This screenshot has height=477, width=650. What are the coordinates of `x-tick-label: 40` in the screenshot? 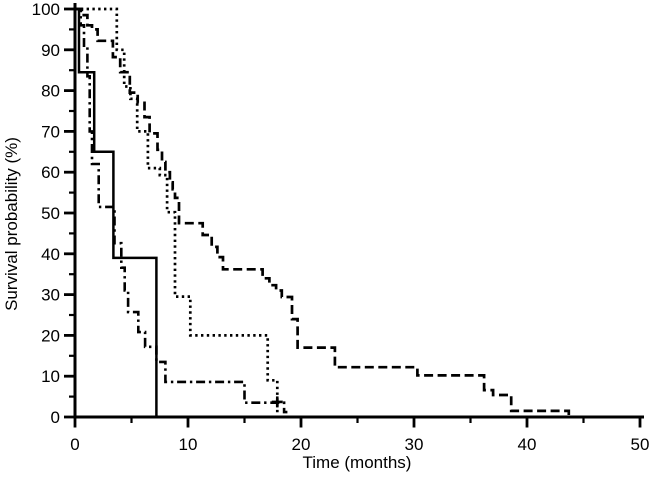 It's located at (527, 444).